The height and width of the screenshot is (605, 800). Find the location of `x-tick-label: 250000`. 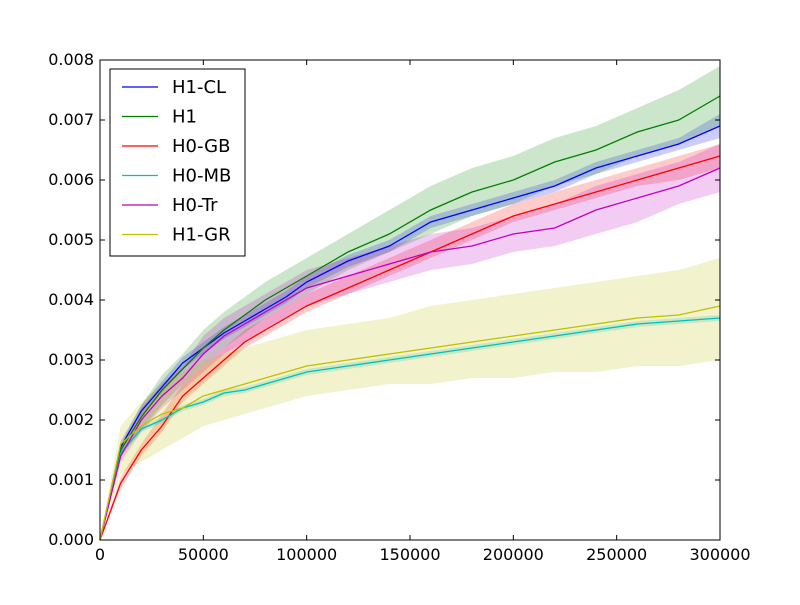

x-tick-label: 250000 is located at coordinates (616, 554).